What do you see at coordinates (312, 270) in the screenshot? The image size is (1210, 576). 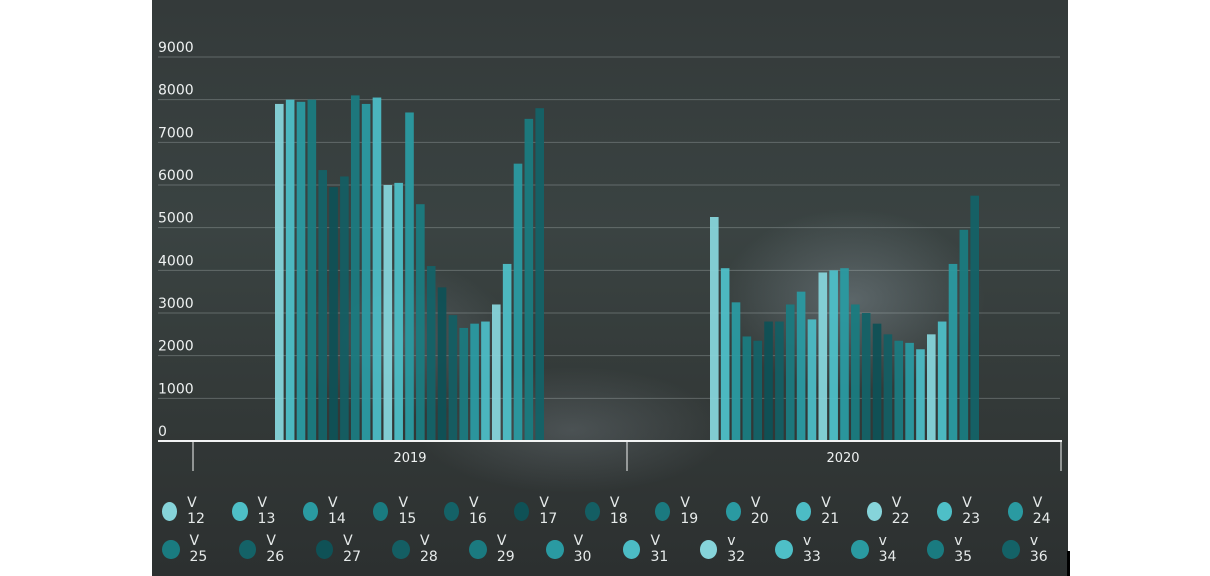 I see `bar-2019-v15` at bounding box center [312, 270].